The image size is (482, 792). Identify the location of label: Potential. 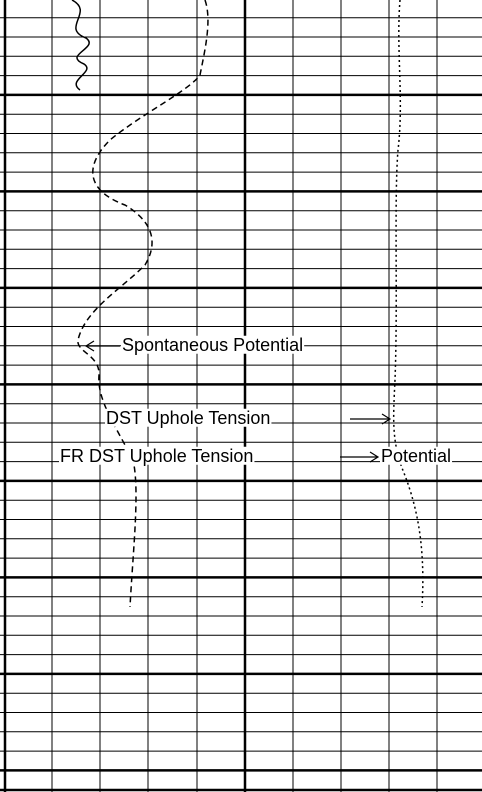
(416, 456).